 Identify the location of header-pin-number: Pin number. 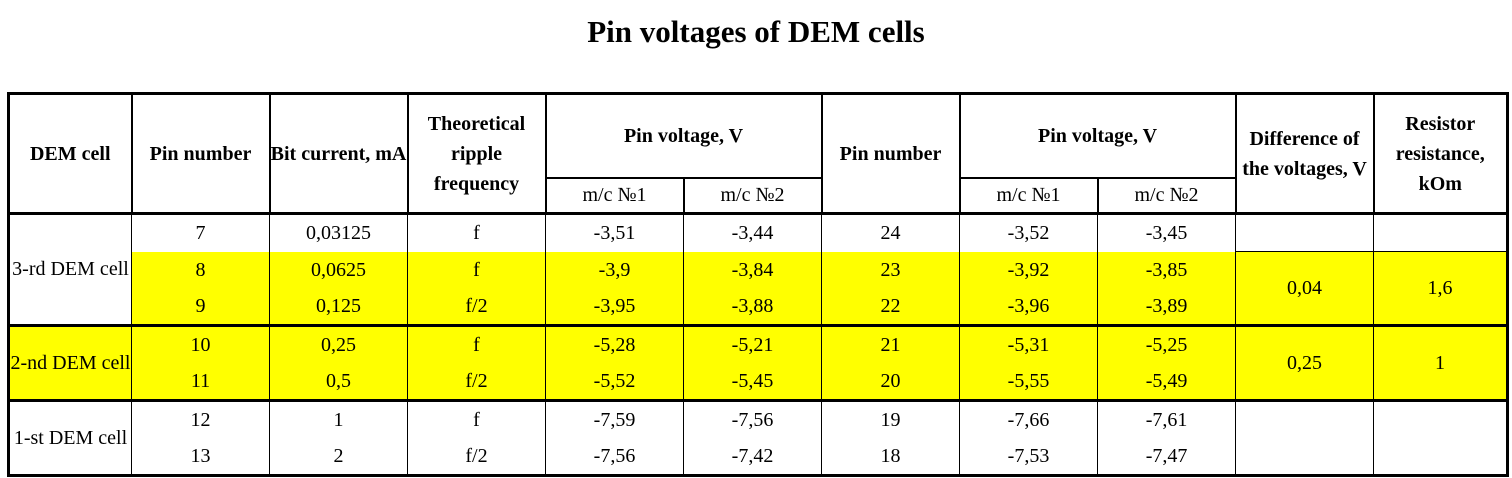
(200, 153).